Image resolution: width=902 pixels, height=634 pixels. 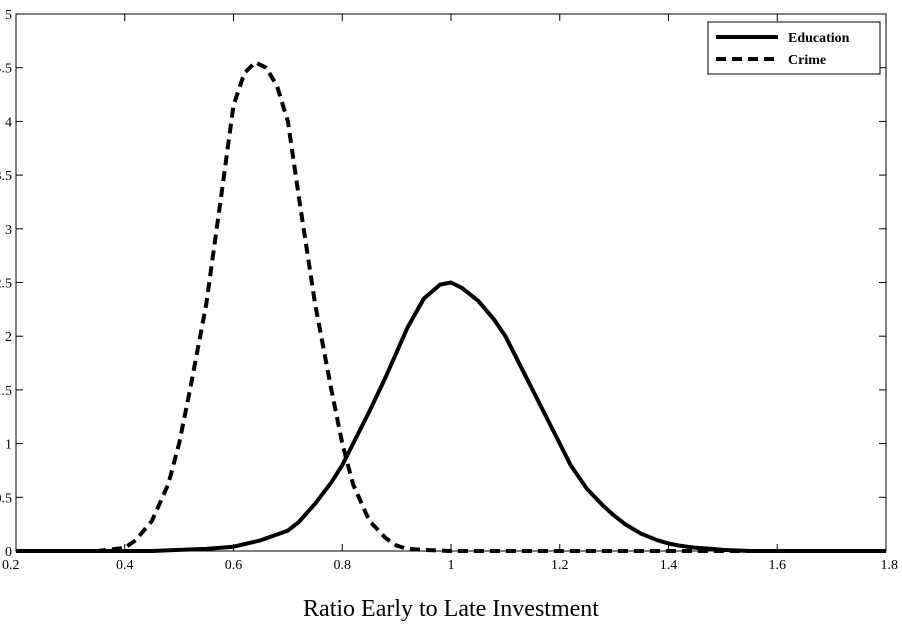 What do you see at coordinates (11, 565) in the screenshot?
I see `x-tick-label: 0.2` at bounding box center [11, 565].